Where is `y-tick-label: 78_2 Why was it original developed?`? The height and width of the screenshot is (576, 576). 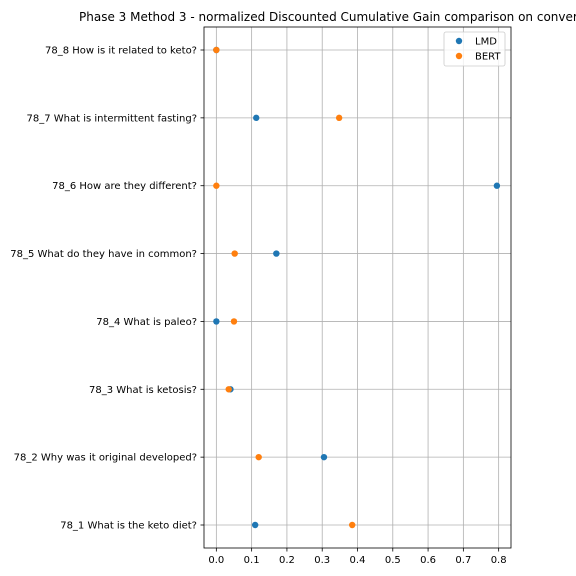 y-tick-label: 78_2 Why was it original developed? is located at coordinates (105, 458).